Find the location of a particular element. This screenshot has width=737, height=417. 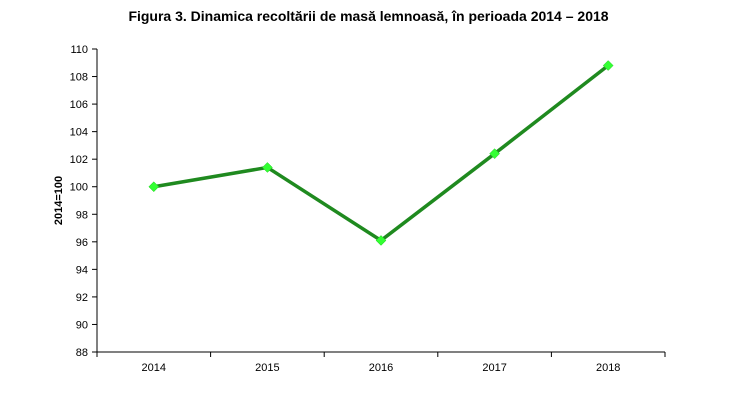

x-tick-label: 2017 is located at coordinates (494, 368).